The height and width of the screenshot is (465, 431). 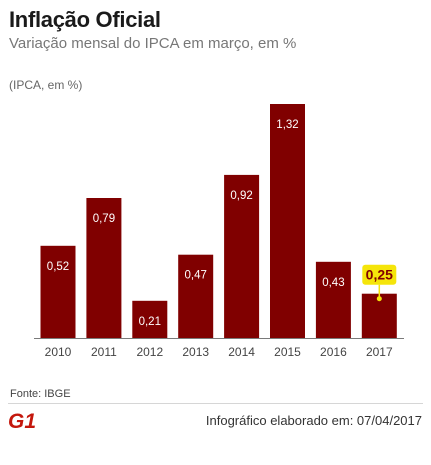 I want to click on data-label-2016: 0,43, so click(x=333, y=283).